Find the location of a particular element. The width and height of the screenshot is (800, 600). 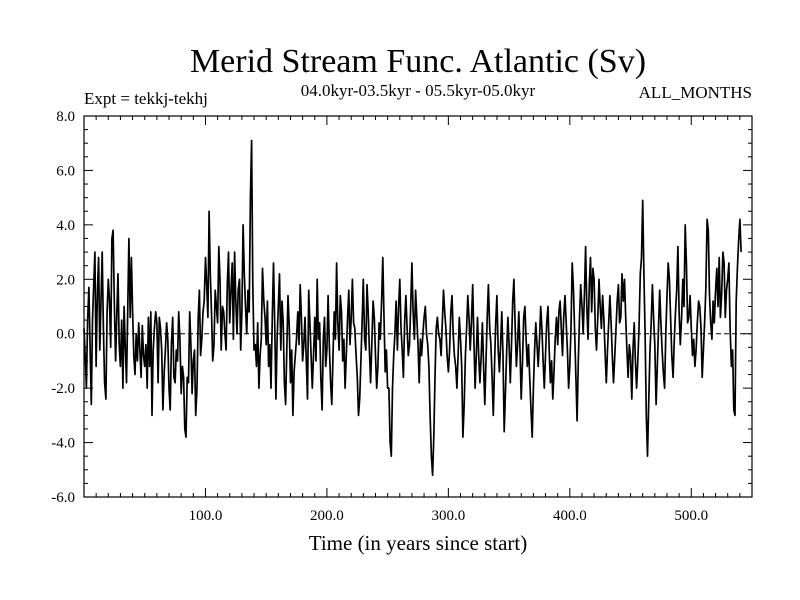

x-tick-label: 300.0 is located at coordinates (448, 516).